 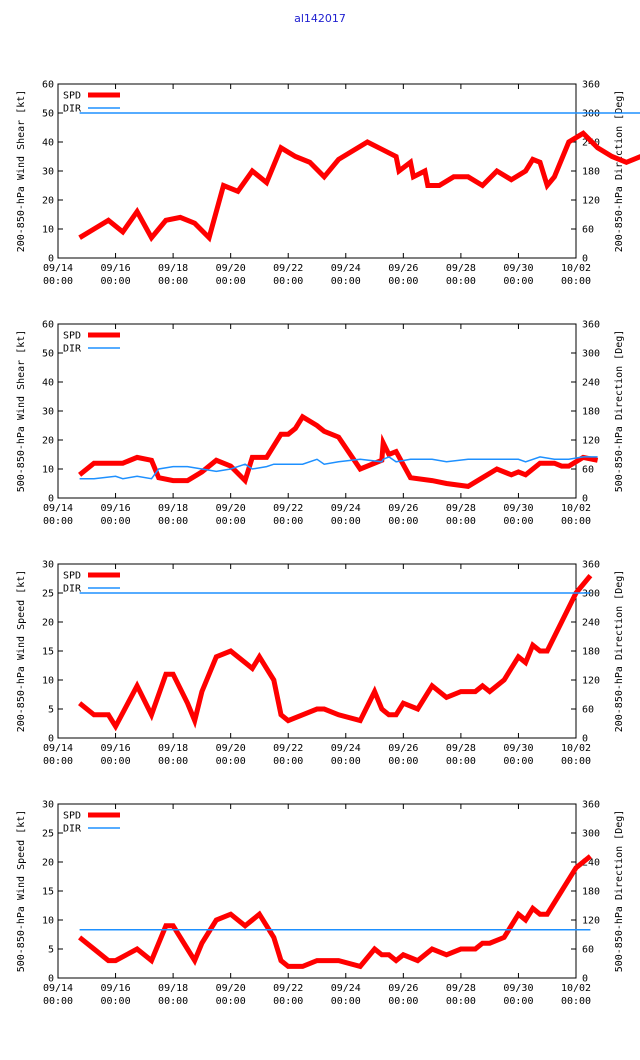 What do you see at coordinates (619, 891) in the screenshot?
I see `y-right-axis-label: 500-850-hPa Direction [Deg]` at bounding box center [619, 891].